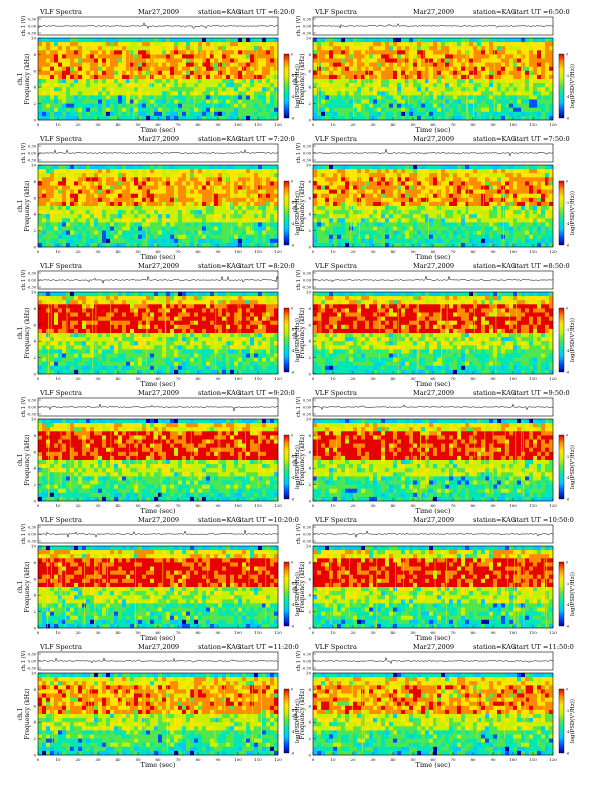 This screenshot has height=792, width=612. I want to click on x-tick-label: 70, so click(178, 124).